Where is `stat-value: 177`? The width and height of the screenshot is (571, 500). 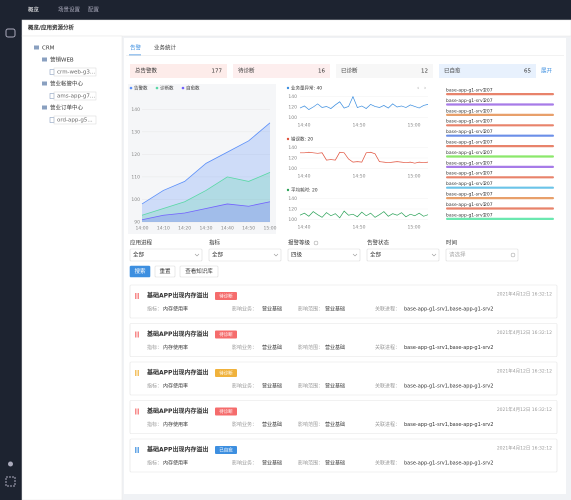 stat-value: 177 is located at coordinates (217, 72).